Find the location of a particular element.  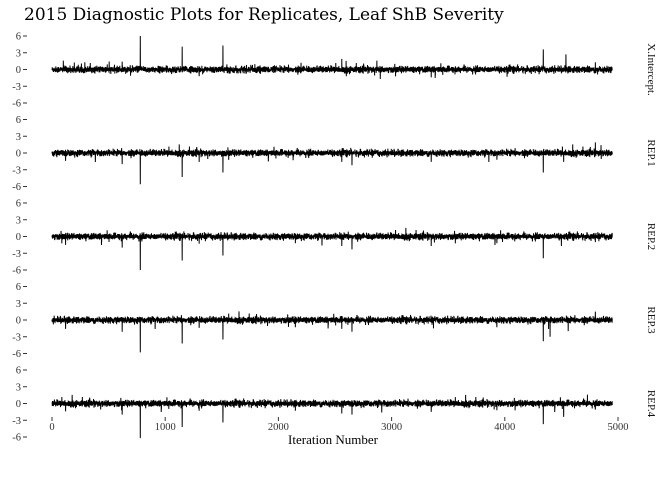

x-tick-label: 0 is located at coordinates (51, 427).